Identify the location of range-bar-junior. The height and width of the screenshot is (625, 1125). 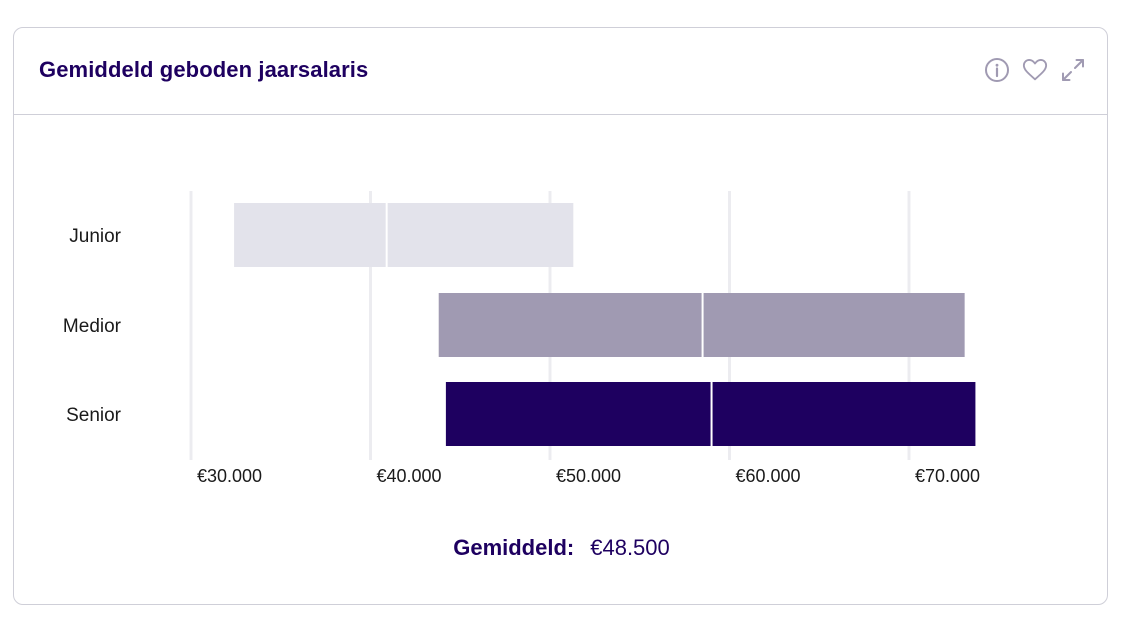
(404, 235).